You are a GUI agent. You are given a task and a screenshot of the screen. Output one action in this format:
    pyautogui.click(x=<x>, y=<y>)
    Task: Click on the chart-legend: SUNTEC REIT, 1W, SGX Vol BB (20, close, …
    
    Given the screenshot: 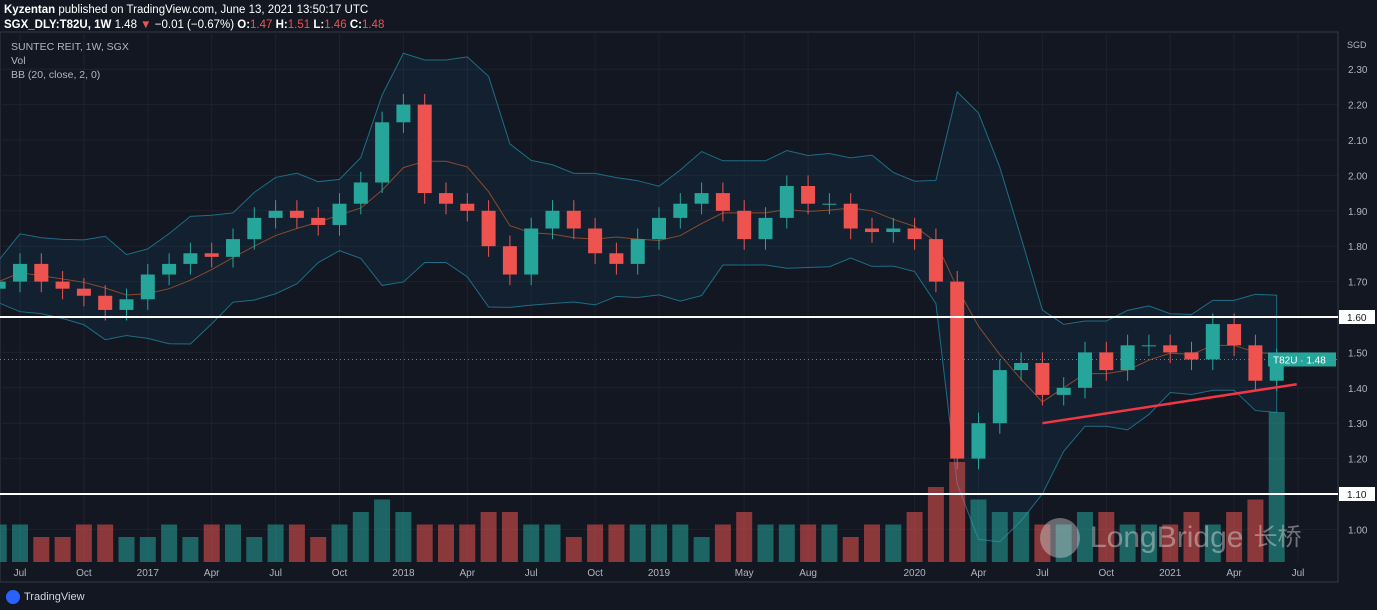 What is the action you would take?
    pyautogui.click(x=70, y=61)
    